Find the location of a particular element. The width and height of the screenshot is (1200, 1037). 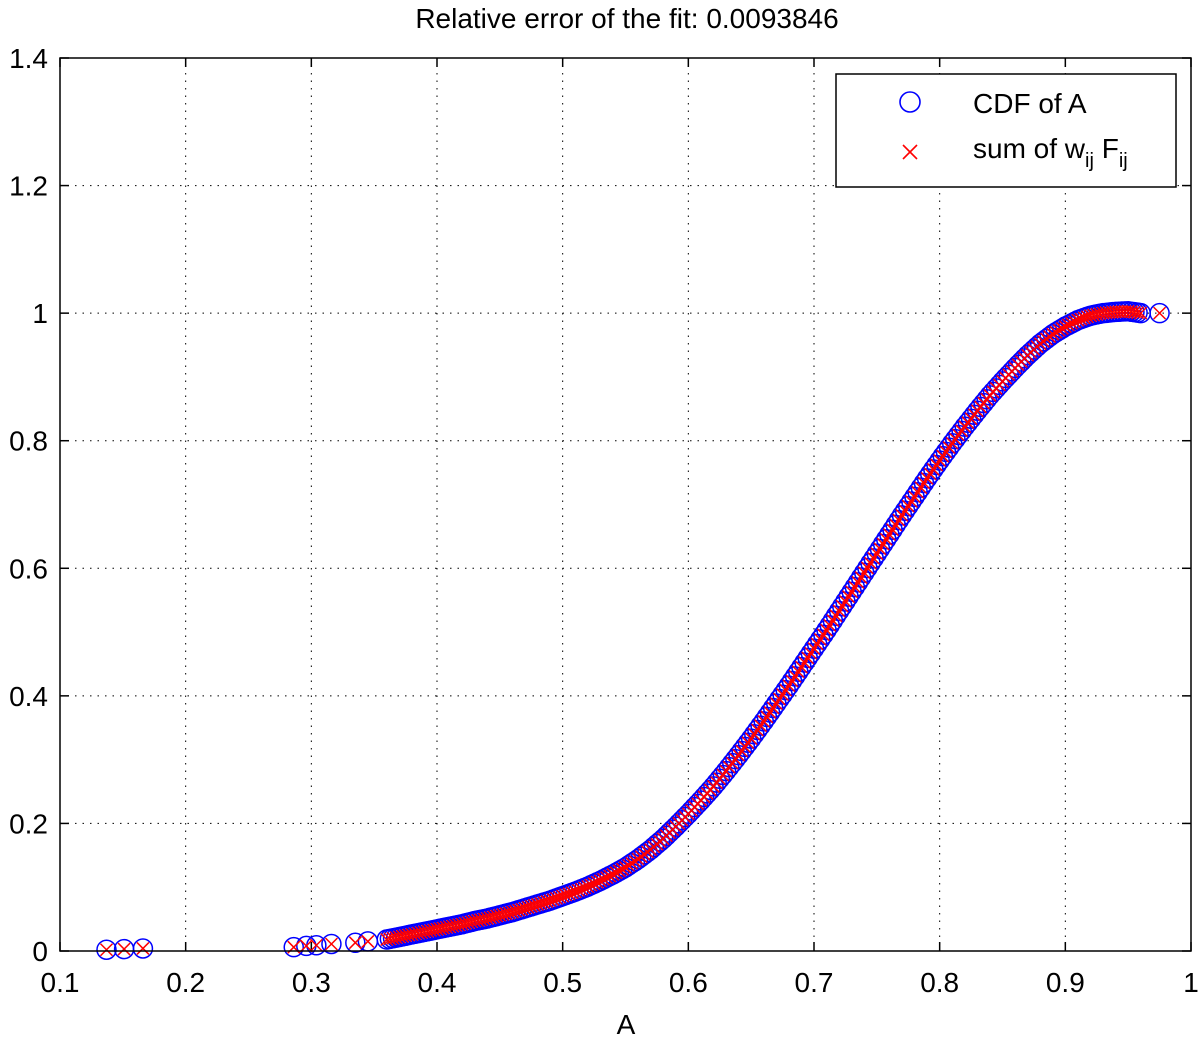

legend-box is located at coordinates (1006, 130).